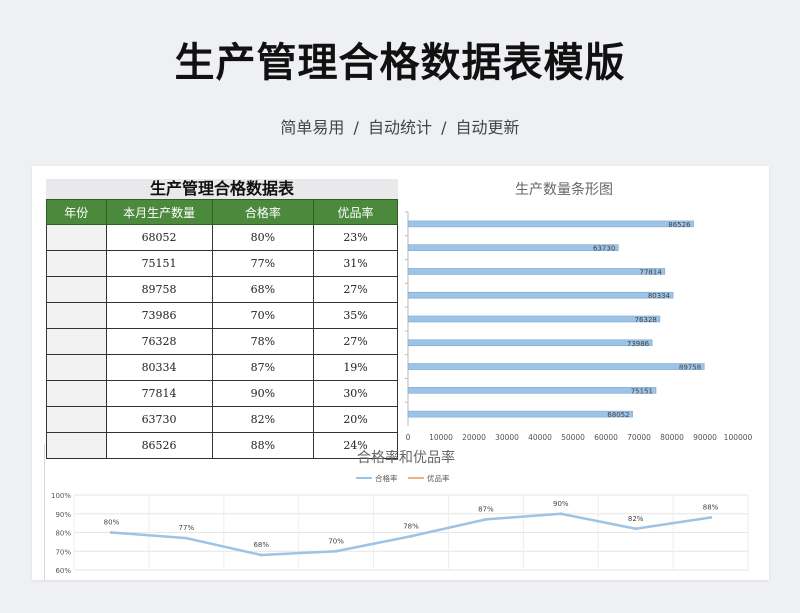 The width and height of the screenshot is (800, 613). I want to click on pass-rate-cell: 78%, so click(263, 341).